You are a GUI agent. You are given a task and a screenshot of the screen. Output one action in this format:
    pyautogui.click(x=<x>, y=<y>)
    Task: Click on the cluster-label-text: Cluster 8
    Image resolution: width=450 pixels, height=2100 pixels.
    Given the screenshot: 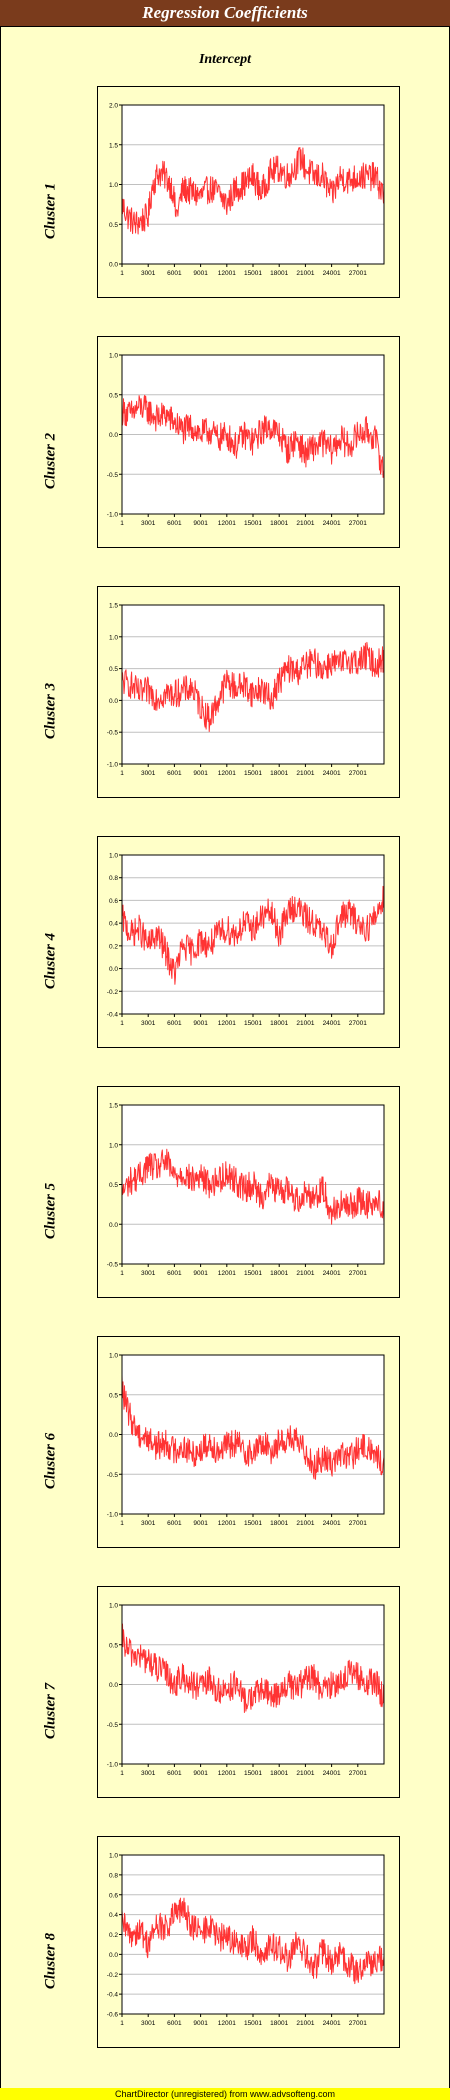 What is the action you would take?
    pyautogui.click(x=50, y=1961)
    